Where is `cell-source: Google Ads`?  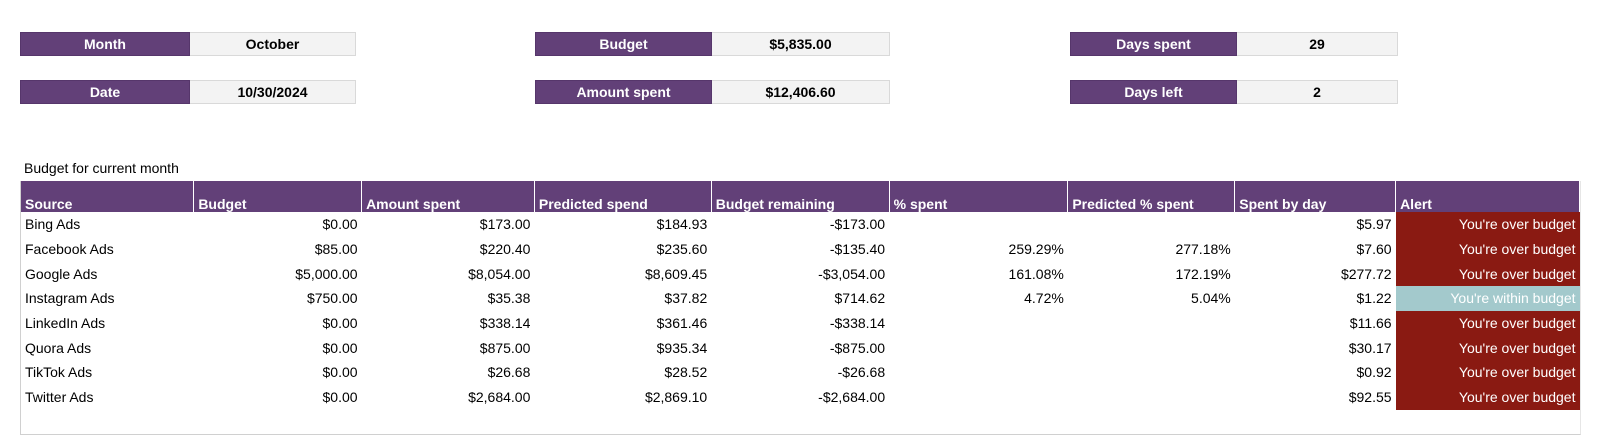 cell-source: Google Ads is located at coordinates (61, 273).